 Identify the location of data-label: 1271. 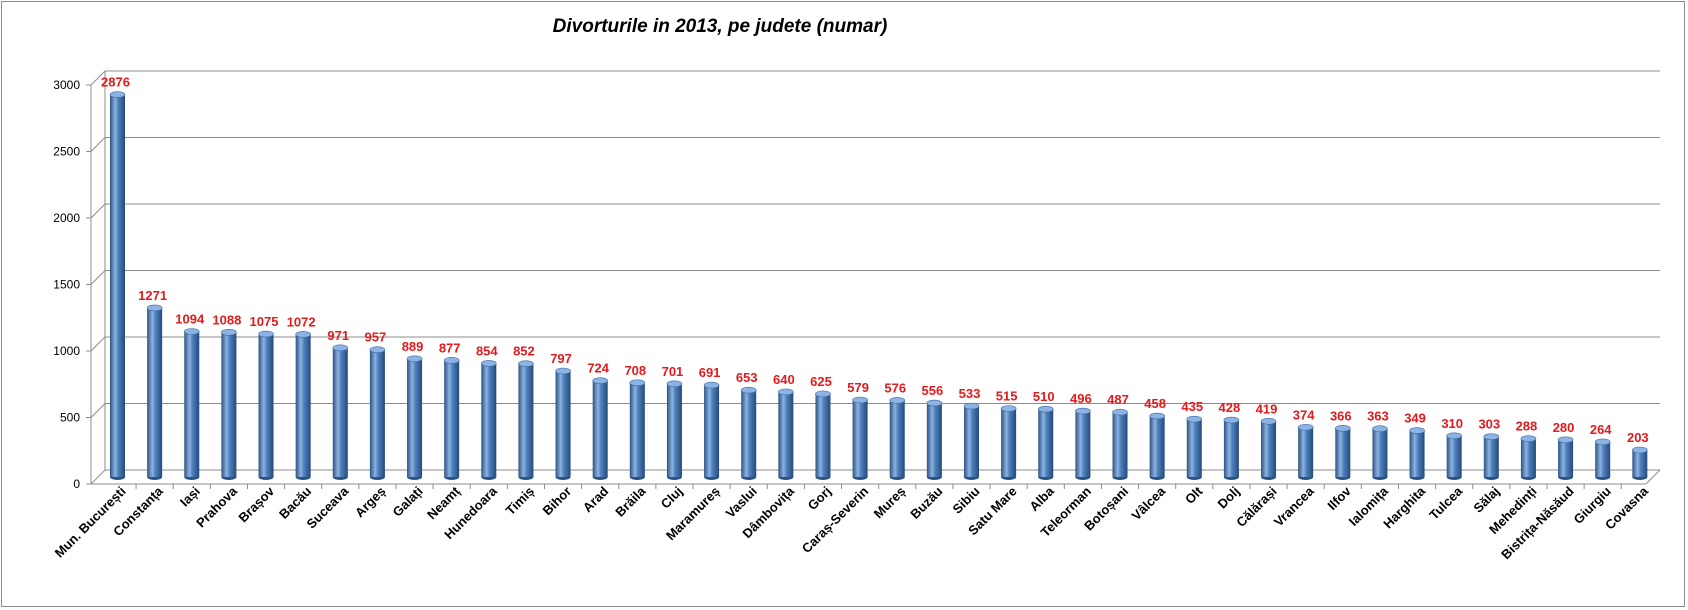
(152, 295).